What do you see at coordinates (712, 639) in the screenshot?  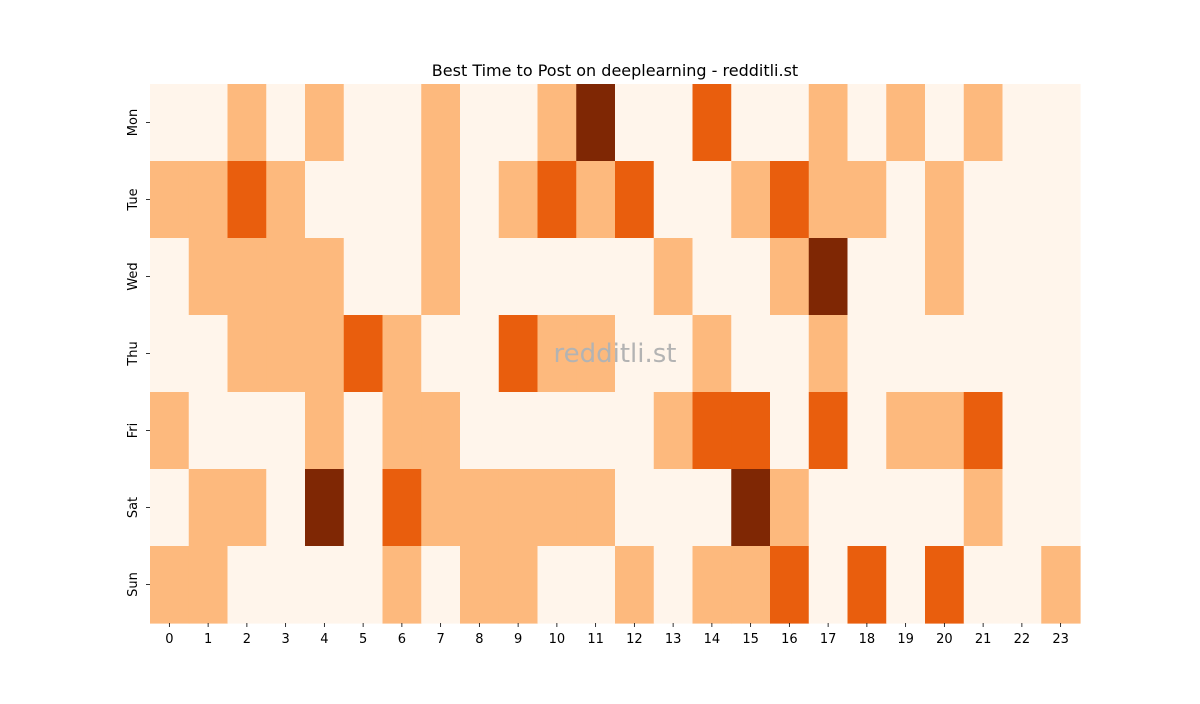 I see `x-tick-label: 14` at bounding box center [712, 639].